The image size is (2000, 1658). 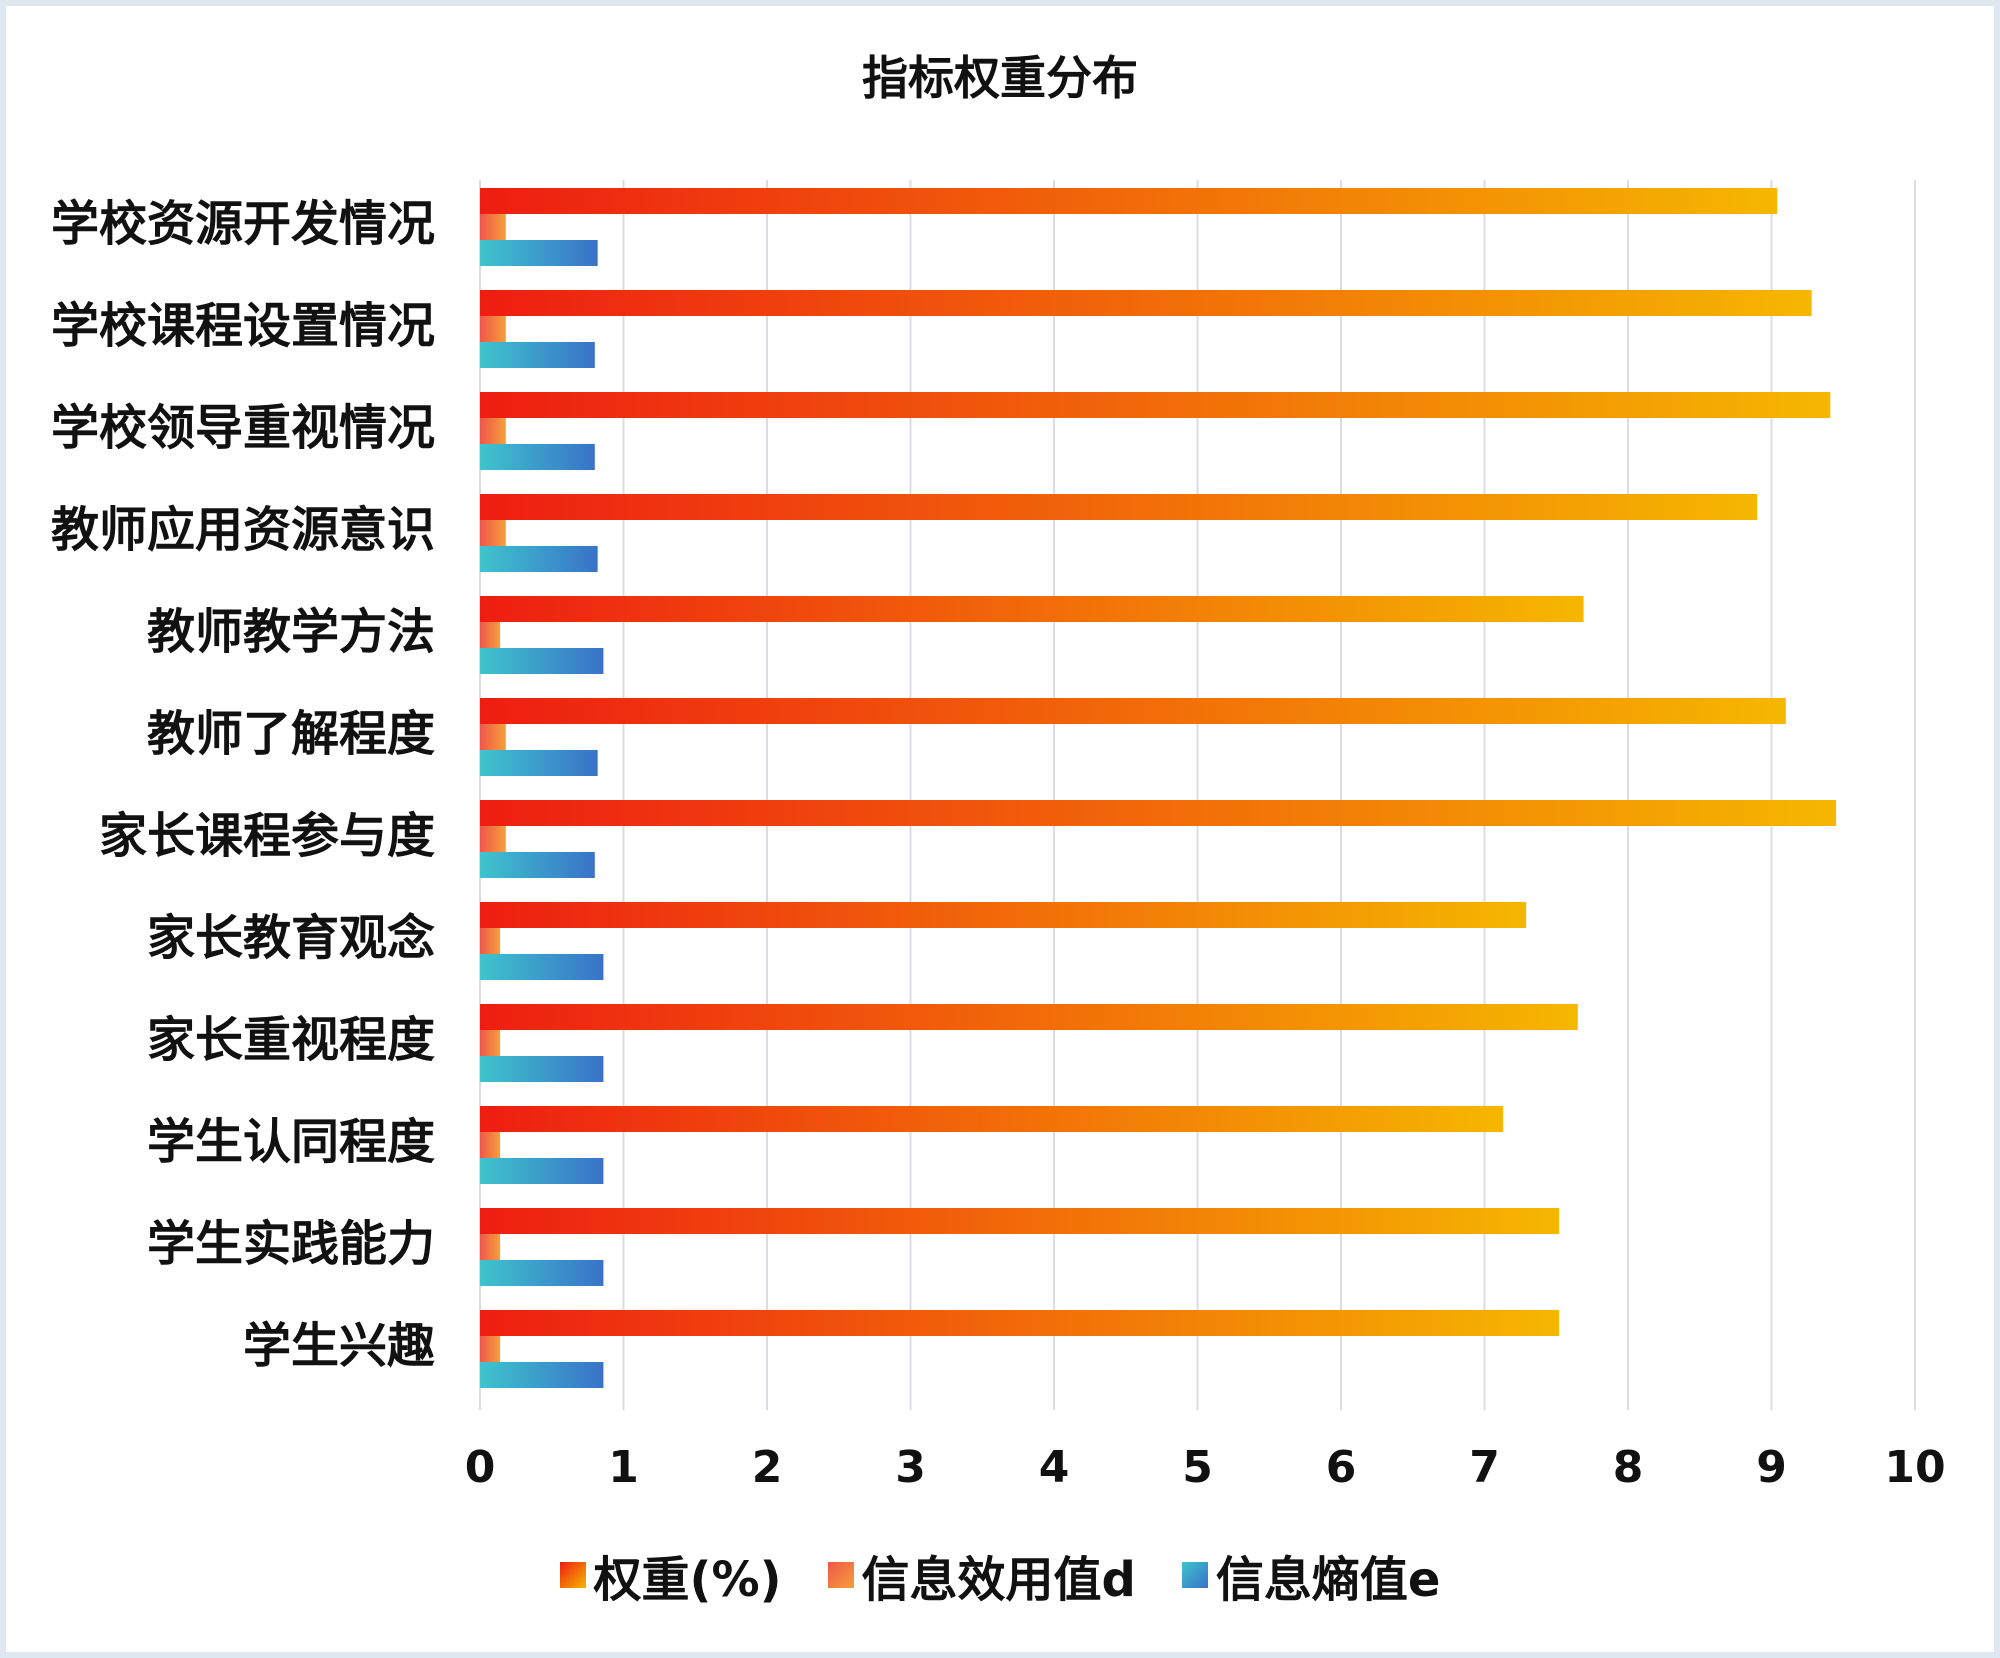 What do you see at coordinates (267, 836) in the screenshot?
I see `category-label: 家长课程参与度` at bounding box center [267, 836].